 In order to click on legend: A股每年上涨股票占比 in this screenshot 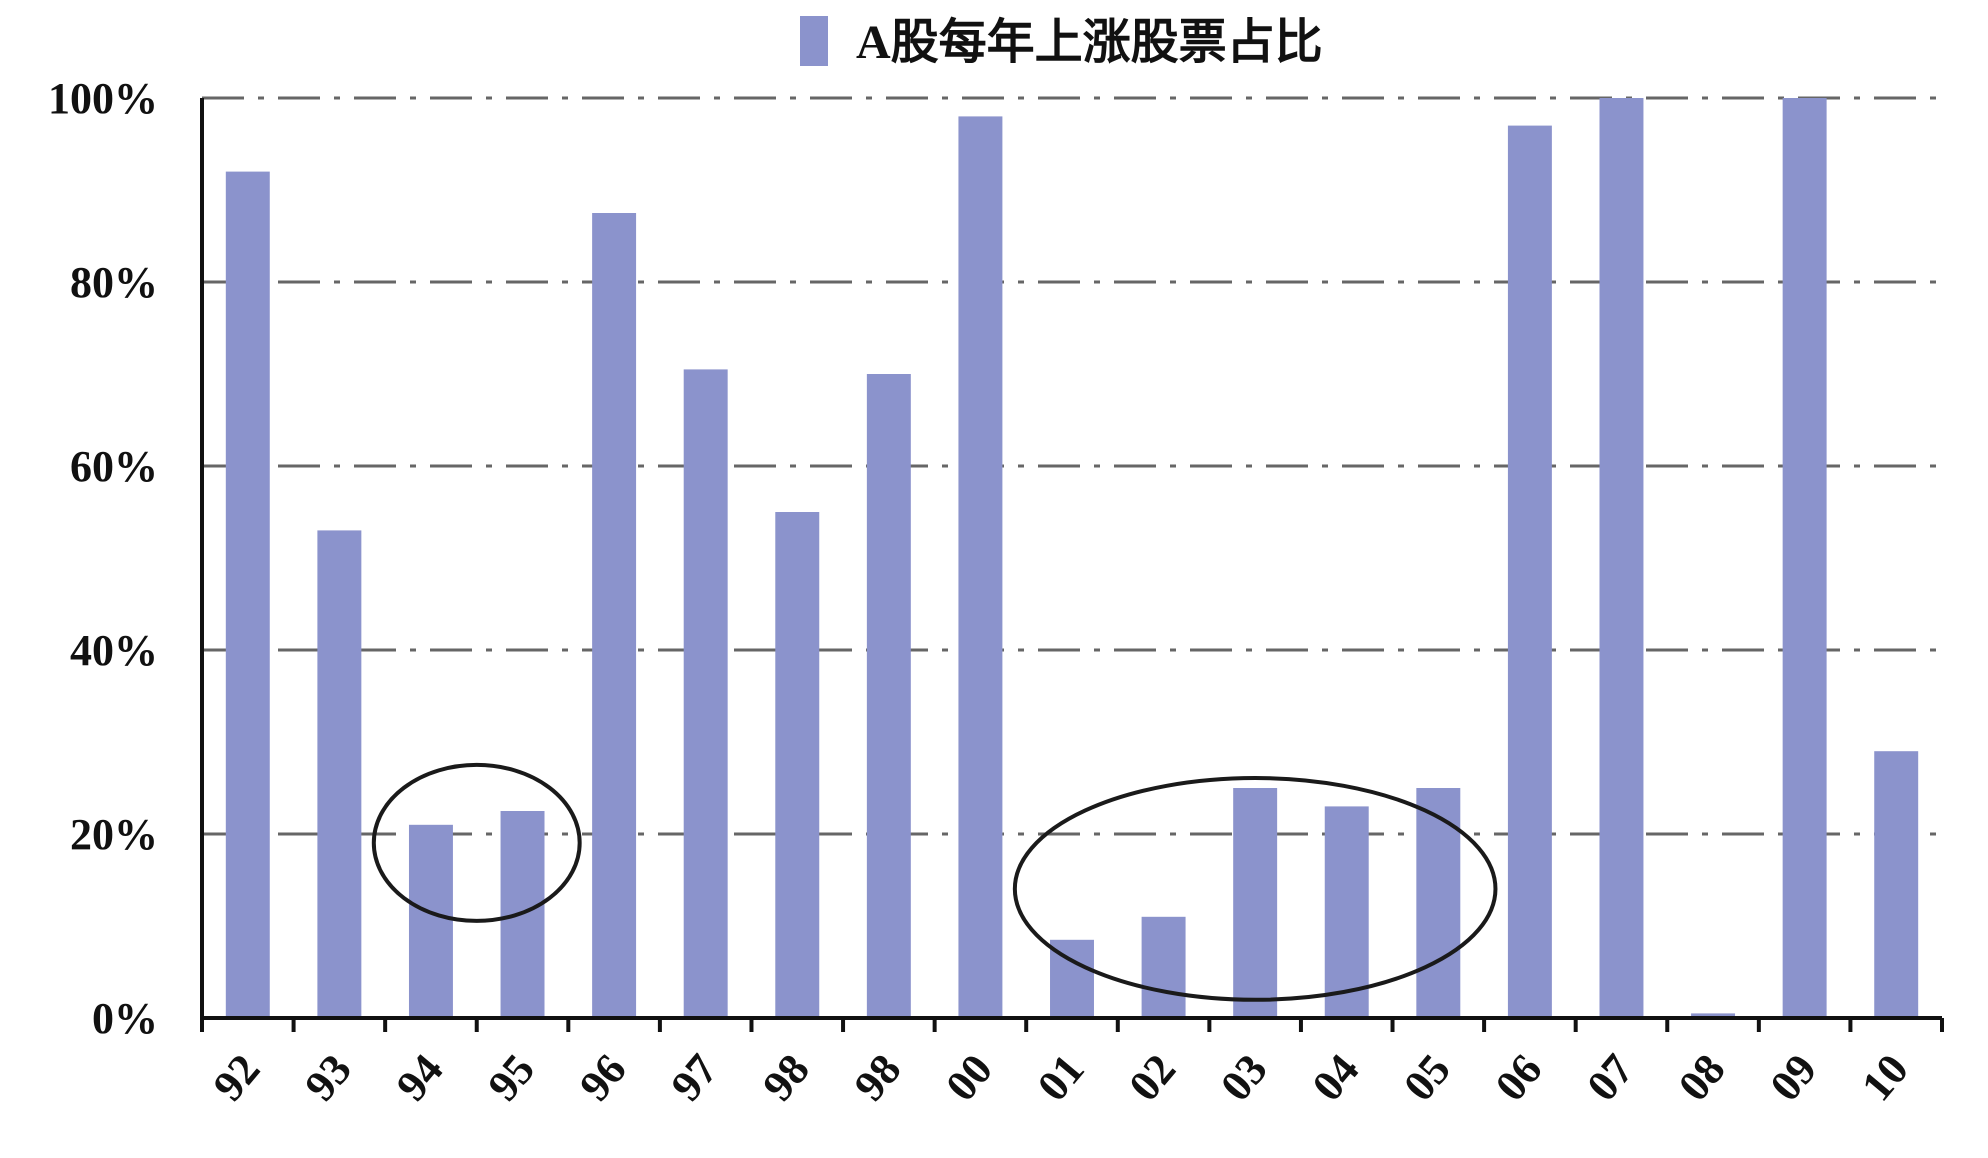, I will do `click(1061, 42)`.